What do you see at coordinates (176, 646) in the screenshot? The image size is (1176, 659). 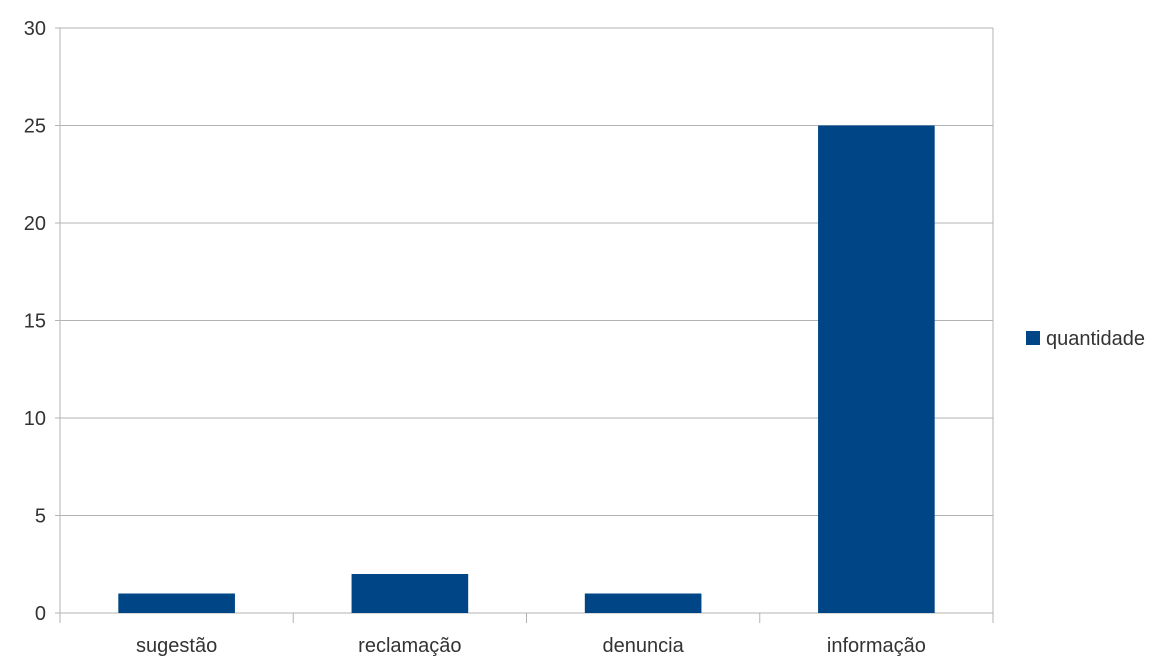 I see `x-tick-label: sugestão` at bounding box center [176, 646].